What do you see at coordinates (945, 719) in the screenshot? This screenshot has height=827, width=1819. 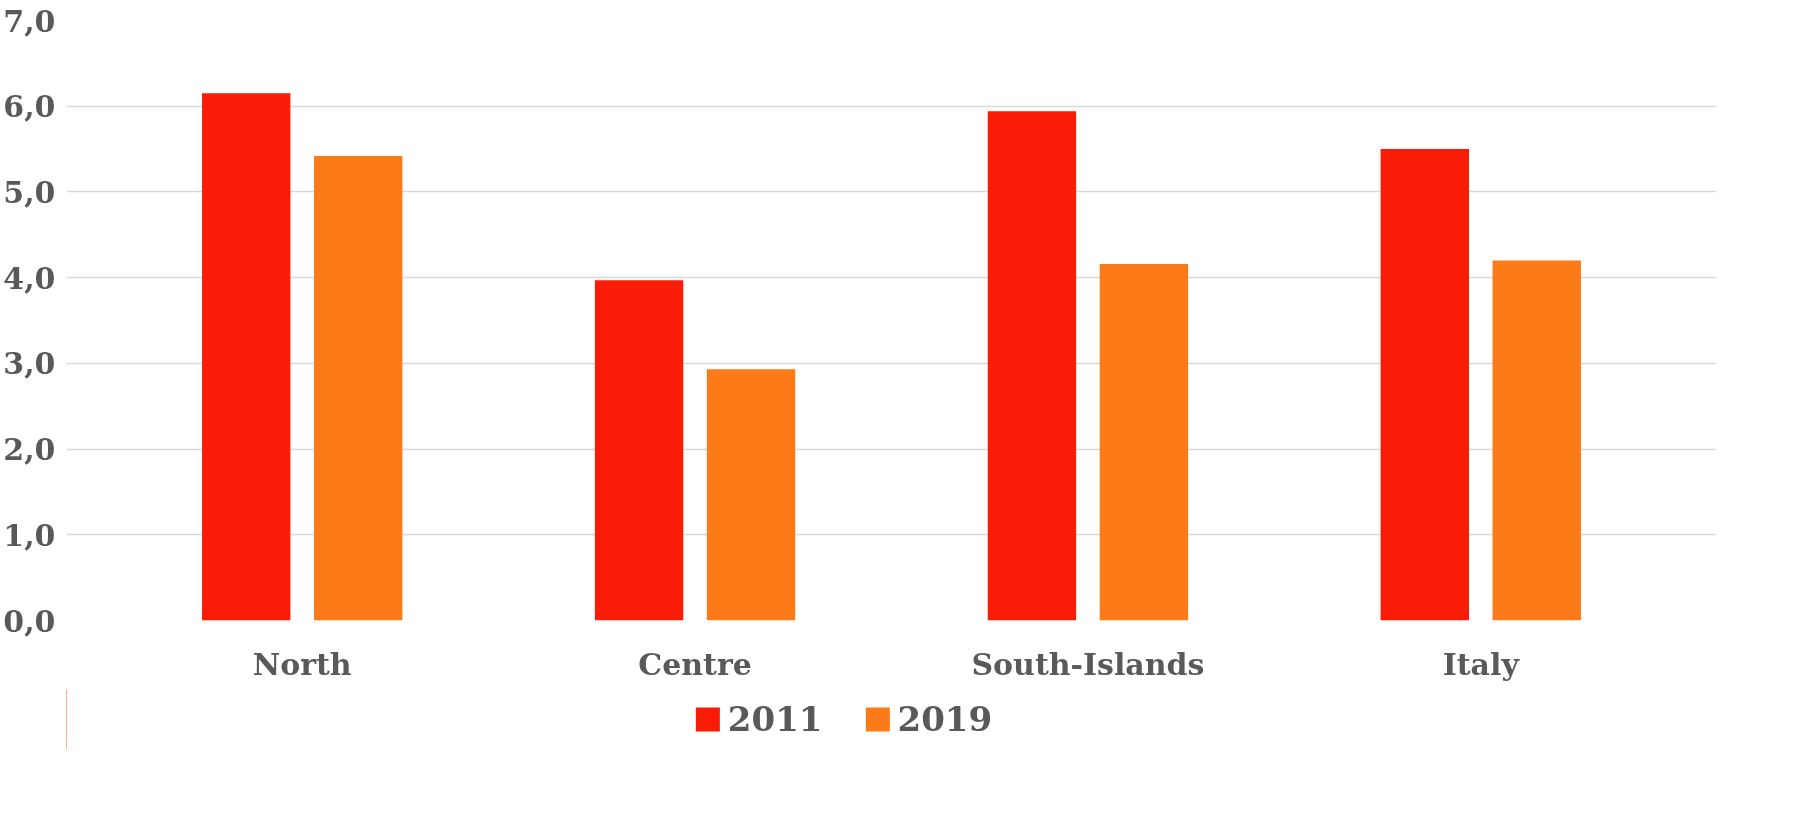 I see `legend-label: 2019` at bounding box center [945, 719].